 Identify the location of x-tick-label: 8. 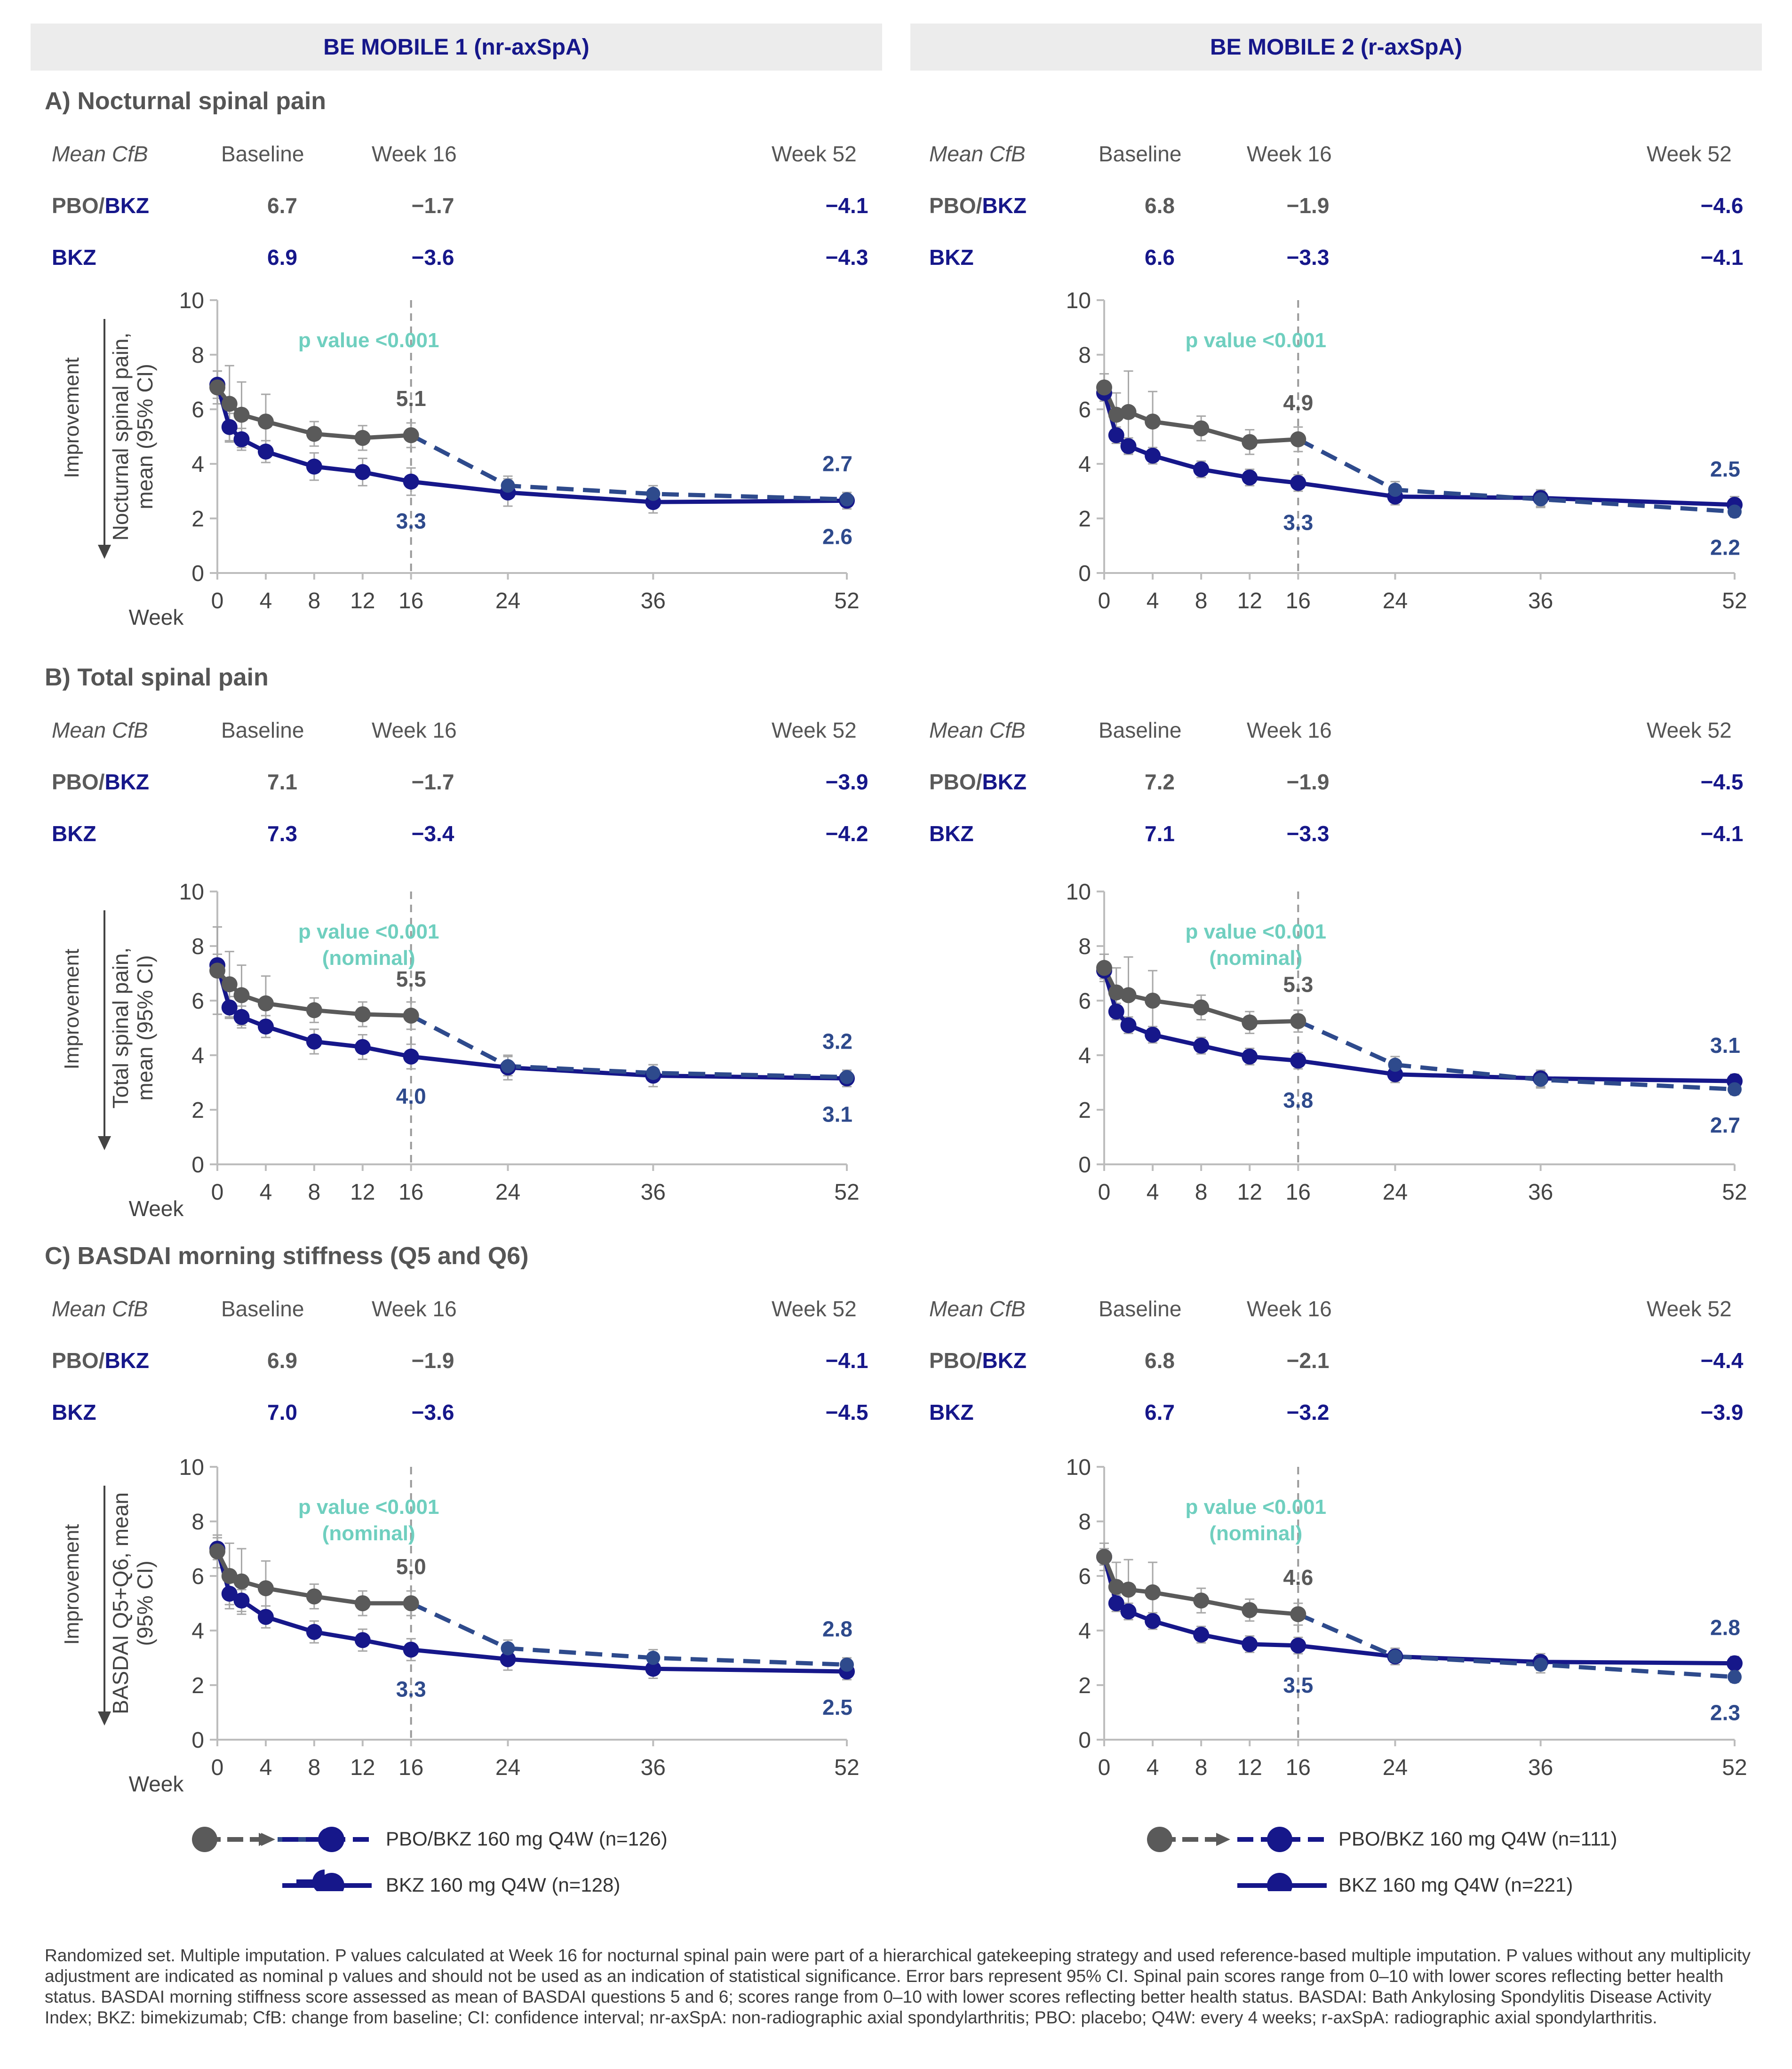
(1201, 1192).